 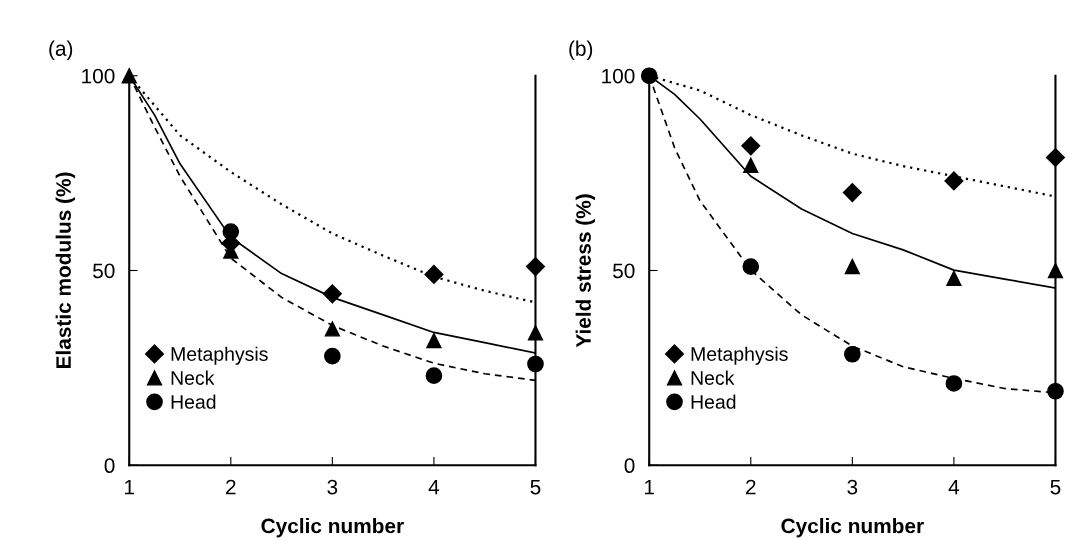 I want to click on chart-title: (a), so click(x=61, y=50).